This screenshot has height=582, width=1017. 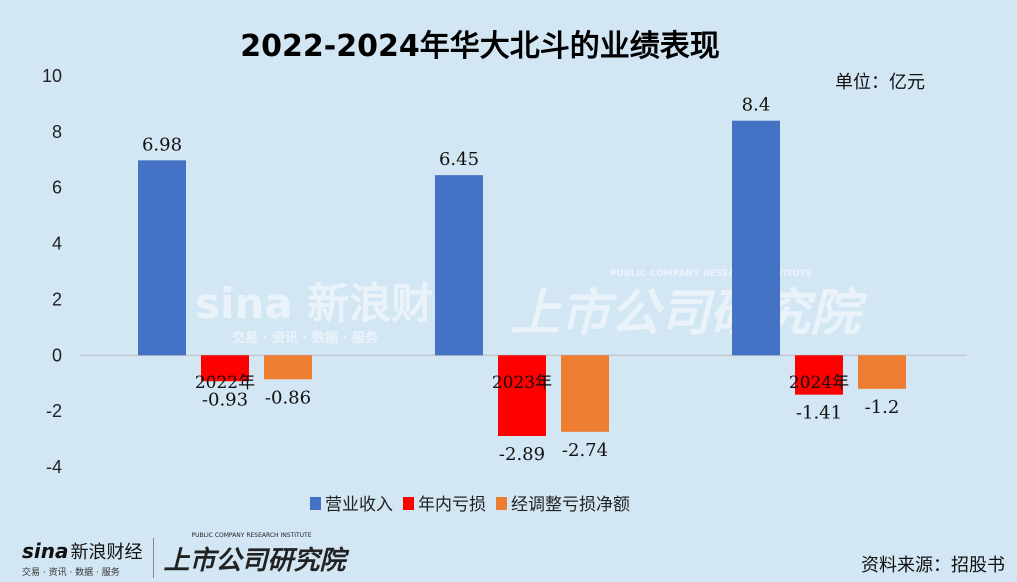 I want to click on y-tick-label: -4, so click(x=54, y=467).